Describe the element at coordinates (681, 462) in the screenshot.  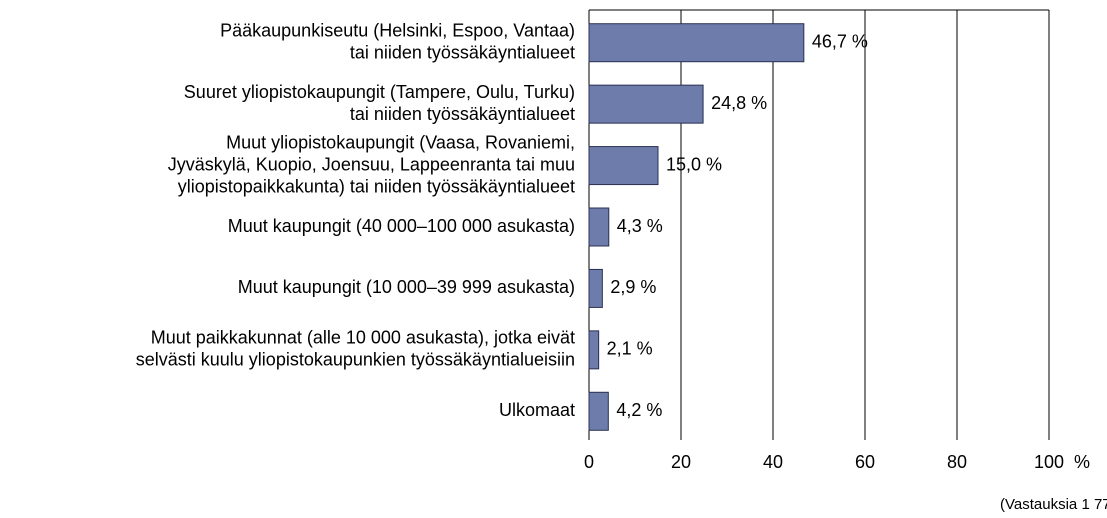
I see `x-tick-label: 20` at that location.